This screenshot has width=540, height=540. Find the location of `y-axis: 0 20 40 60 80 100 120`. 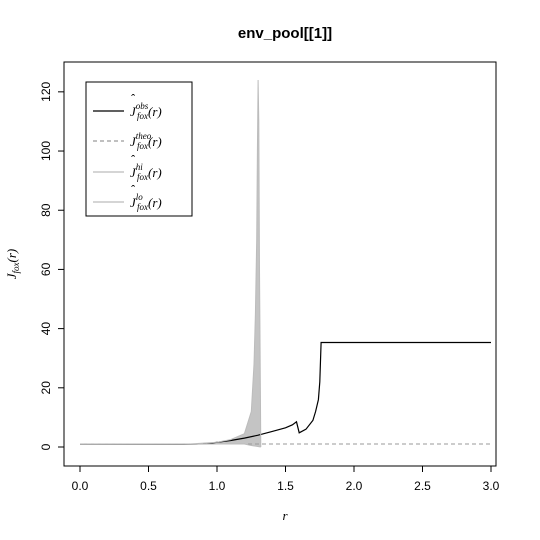

y-axis: 0 20 40 60 80 100 120 is located at coordinates (52, 265).